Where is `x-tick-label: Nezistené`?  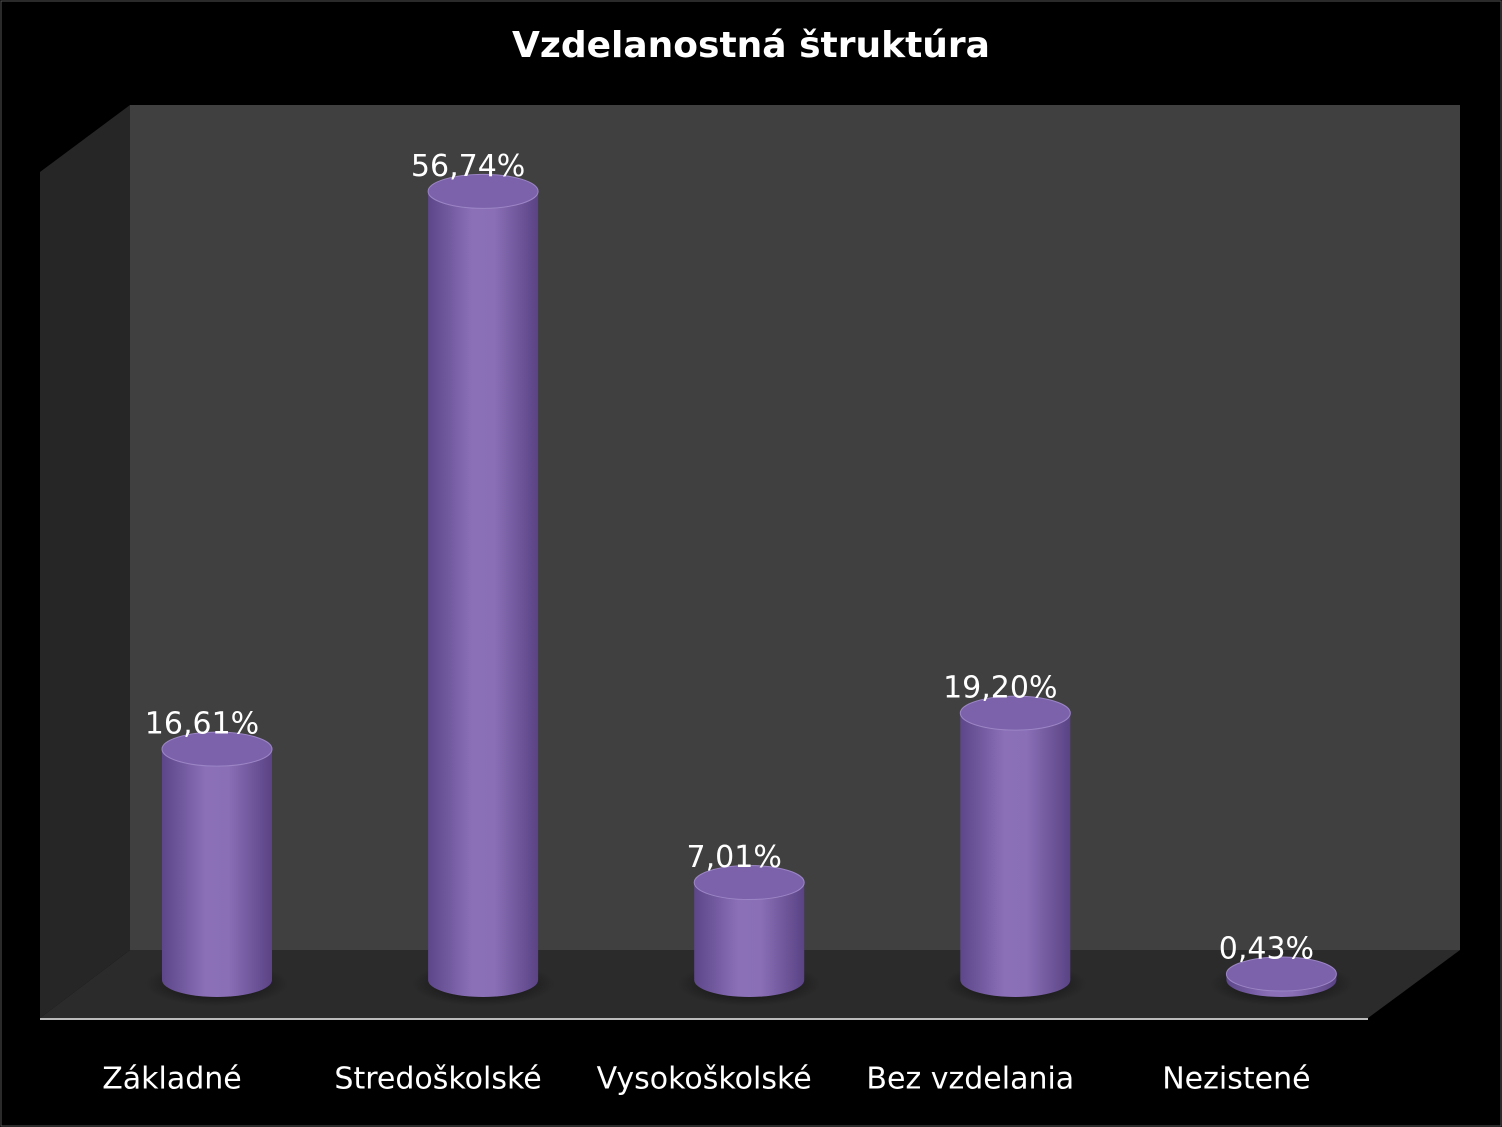 x-tick-label: Nezistené is located at coordinates (1236, 1079).